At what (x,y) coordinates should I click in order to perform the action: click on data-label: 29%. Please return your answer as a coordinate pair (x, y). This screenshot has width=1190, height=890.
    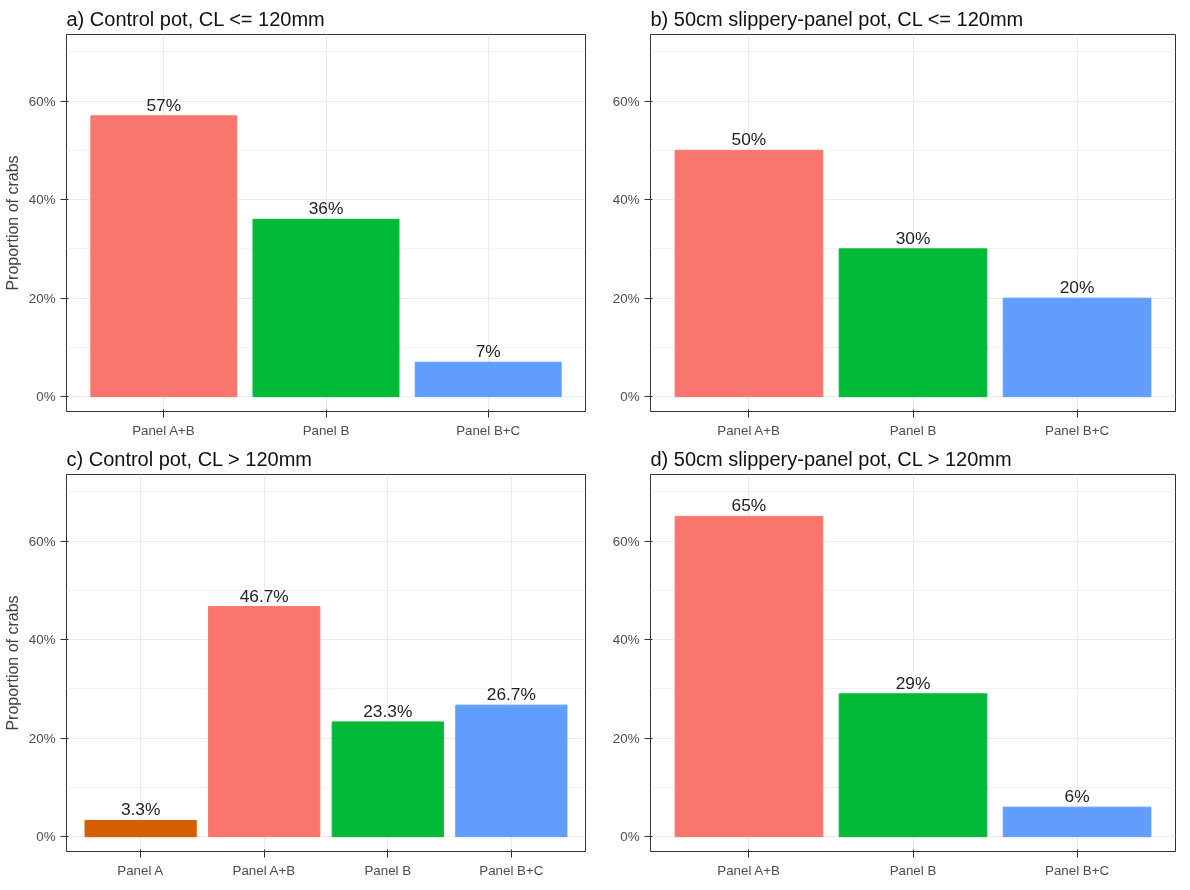
    Looking at the image, I should click on (913, 682).